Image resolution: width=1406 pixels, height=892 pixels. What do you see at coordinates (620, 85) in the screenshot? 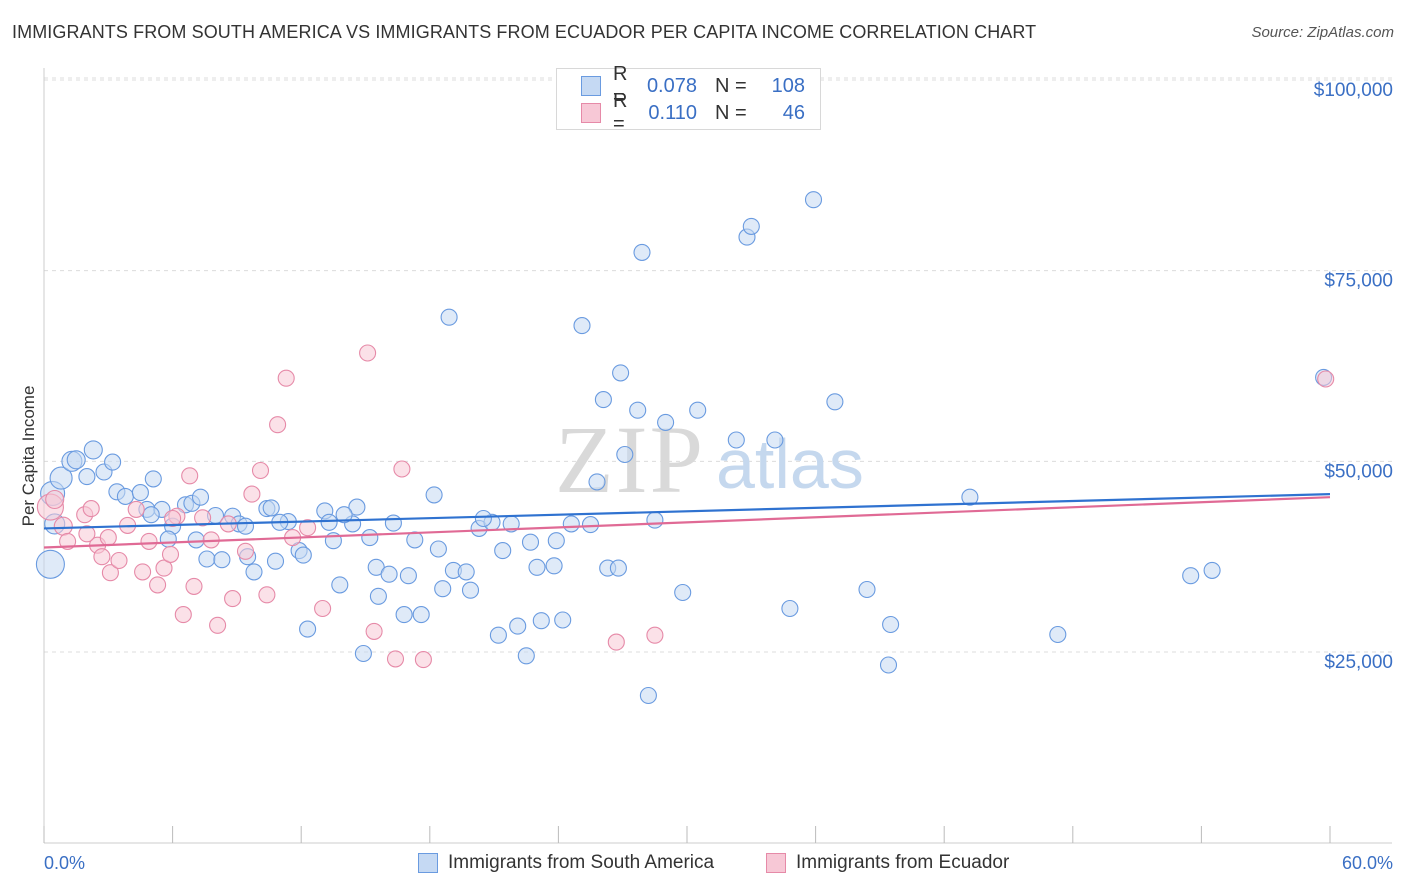
I see `r-label: R =` at bounding box center [620, 85].